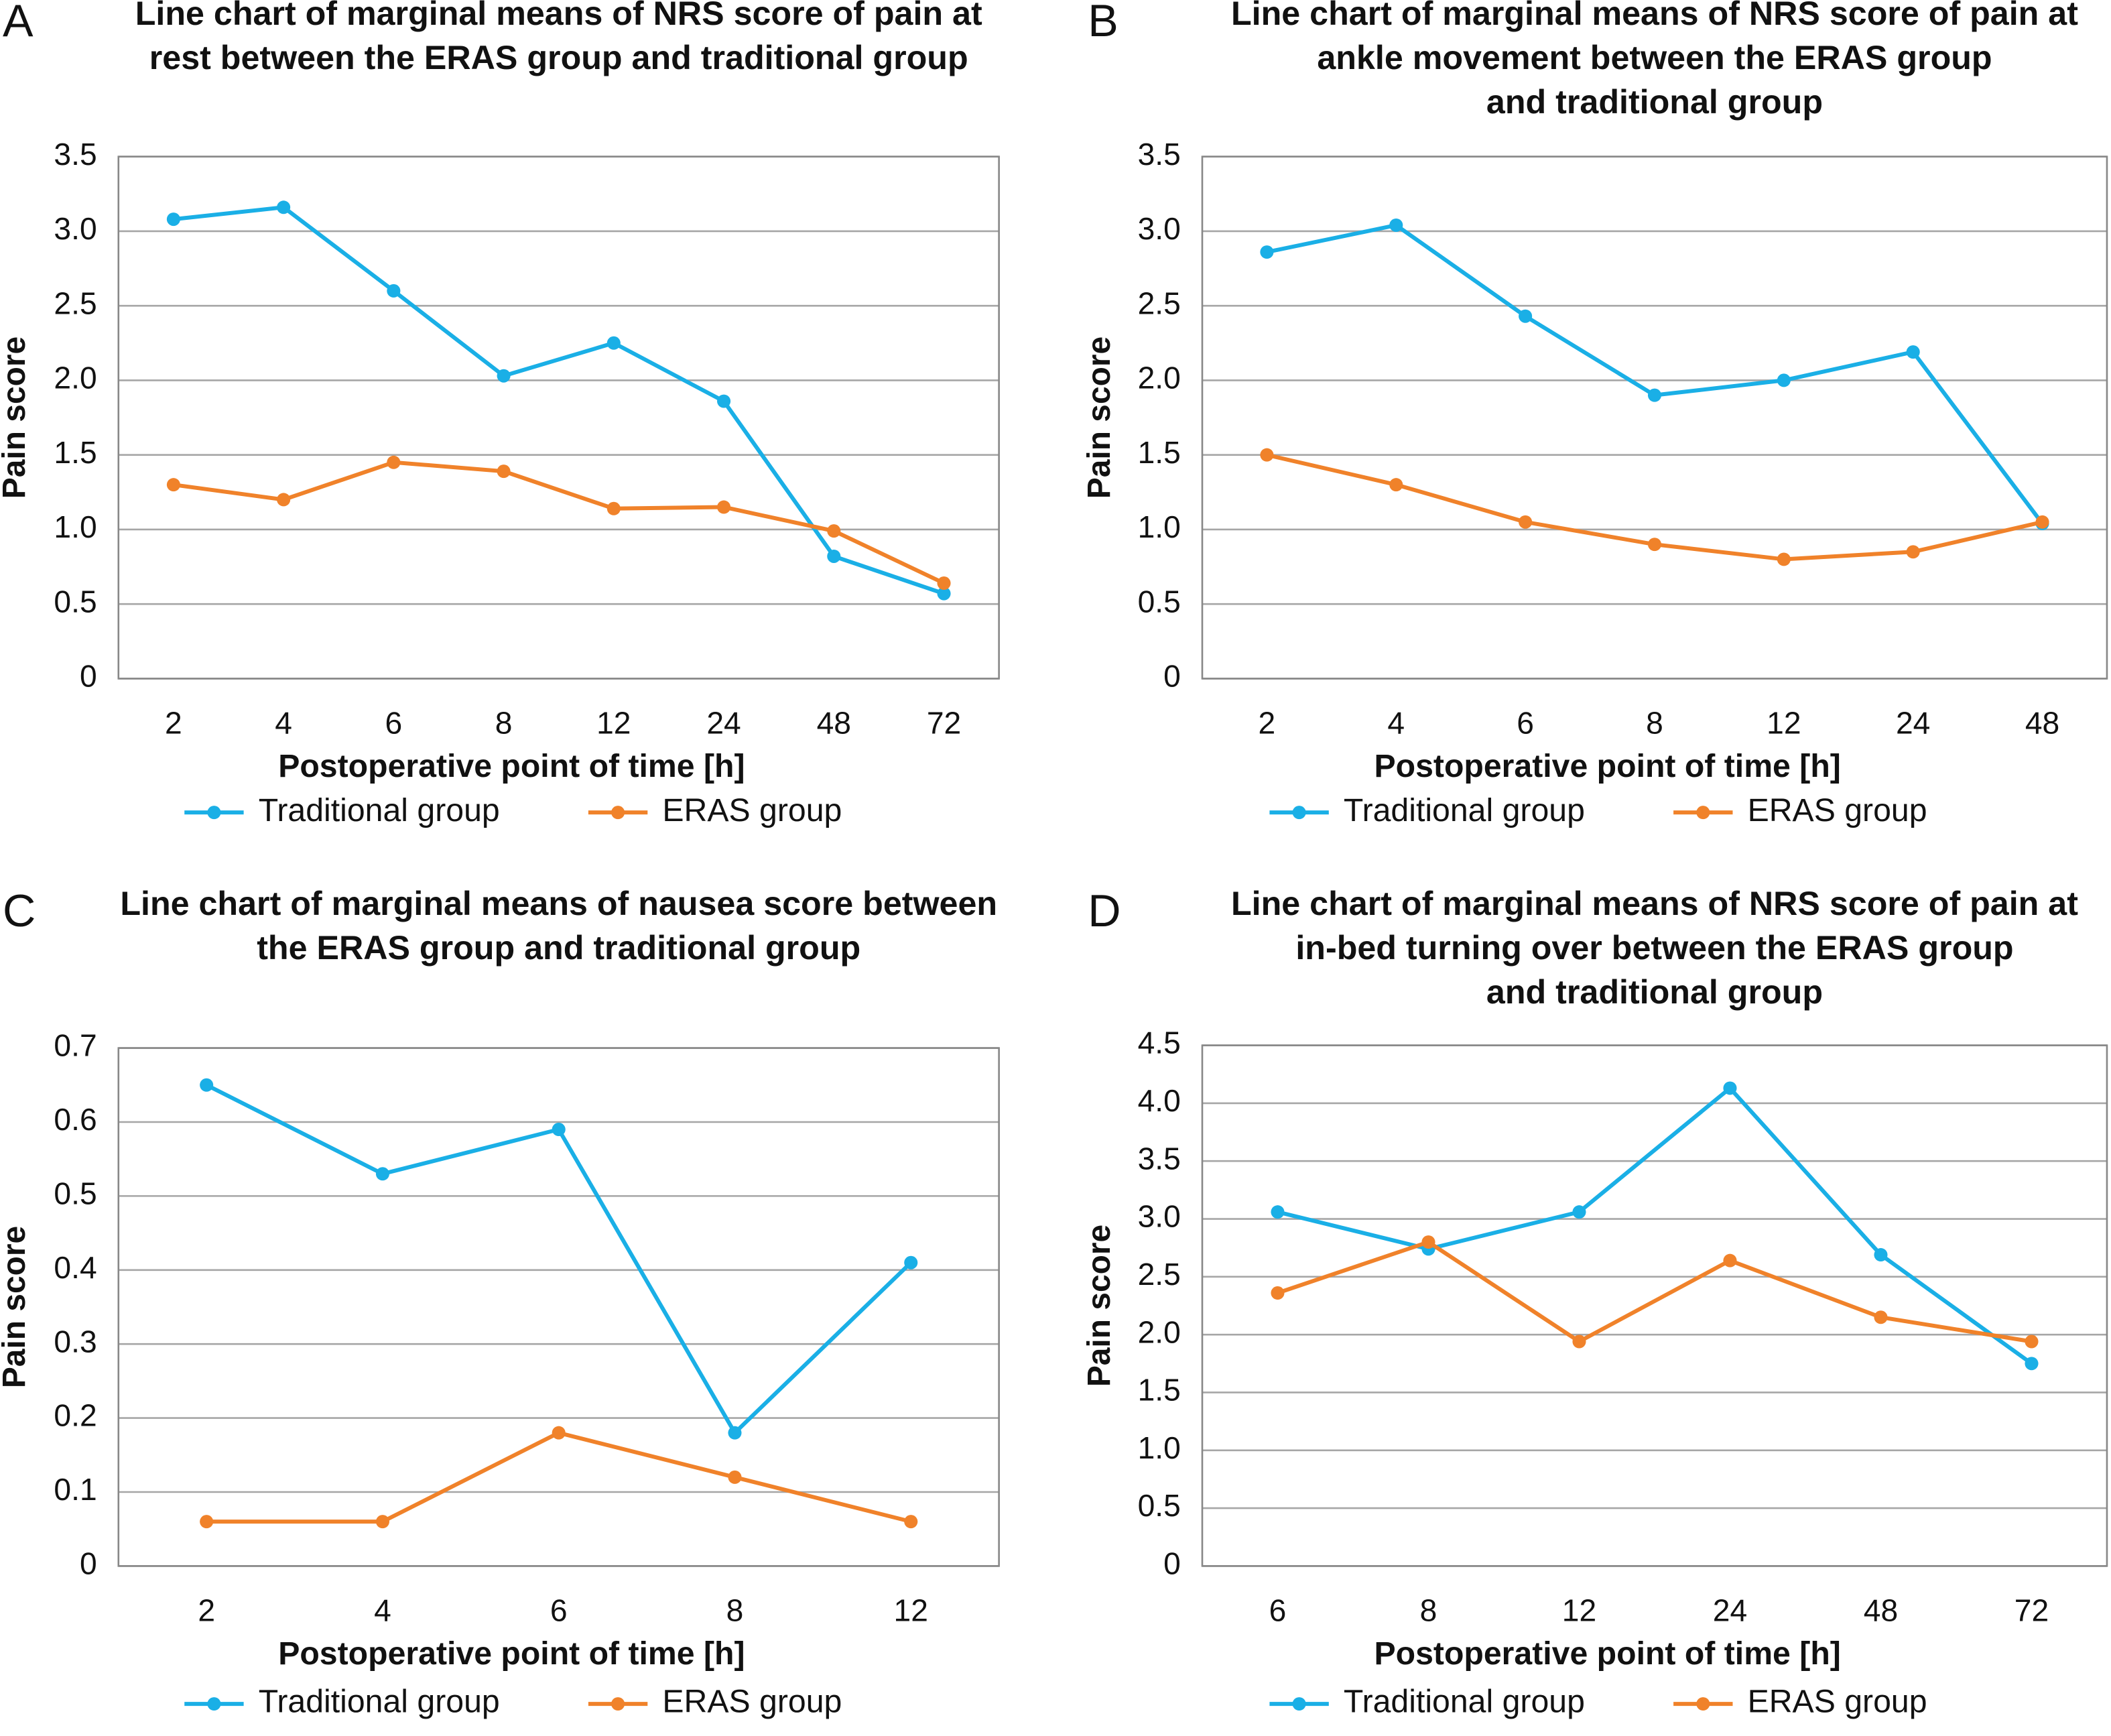 The width and height of the screenshot is (2111, 1736). Describe the element at coordinates (613, 723) in the screenshot. I see `x-tick-label: 12` at that location.